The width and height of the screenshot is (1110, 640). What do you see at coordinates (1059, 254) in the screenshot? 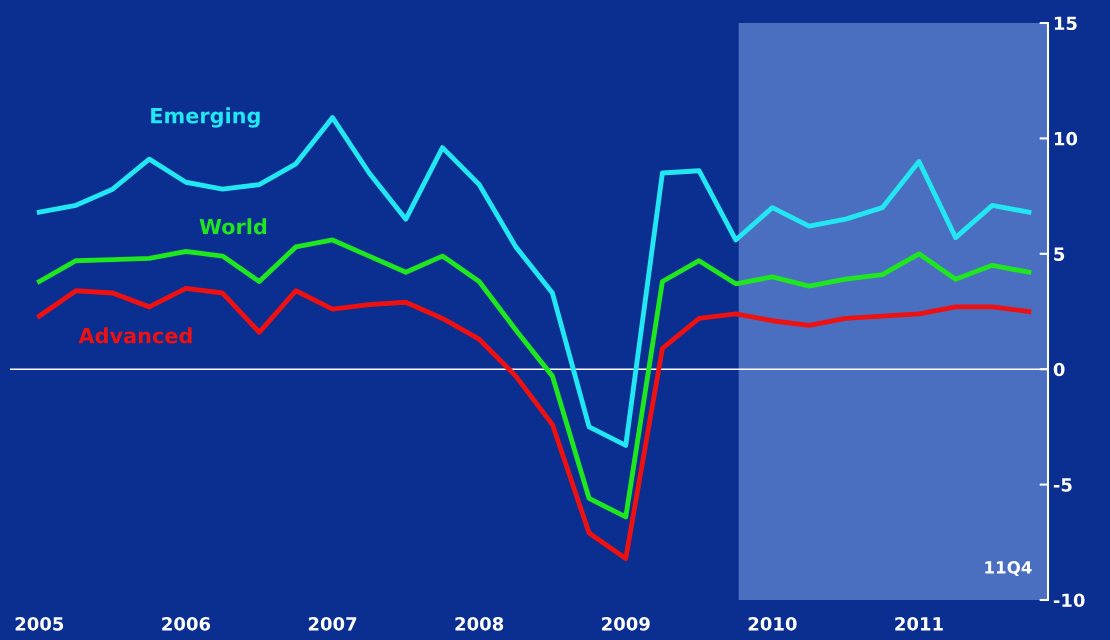
I see `y-tick-label: 5` at bounding box center [1059, 254].